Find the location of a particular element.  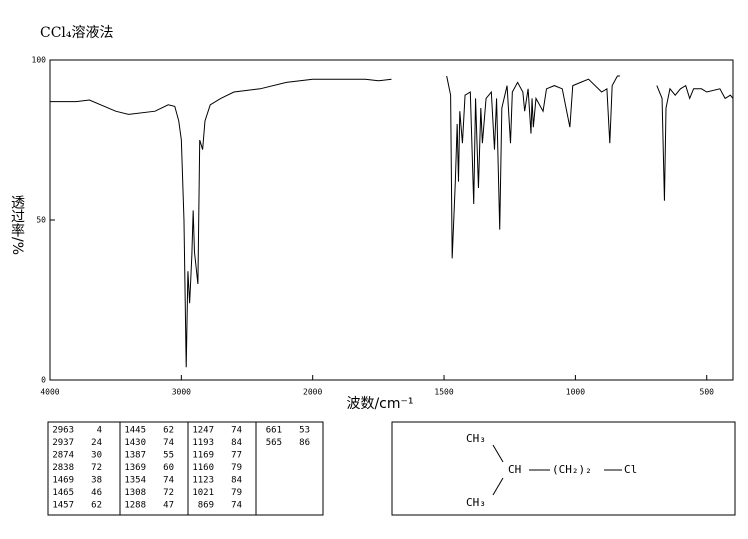

peak-wavenumber: 1123 is located at coordinates (203, 481).